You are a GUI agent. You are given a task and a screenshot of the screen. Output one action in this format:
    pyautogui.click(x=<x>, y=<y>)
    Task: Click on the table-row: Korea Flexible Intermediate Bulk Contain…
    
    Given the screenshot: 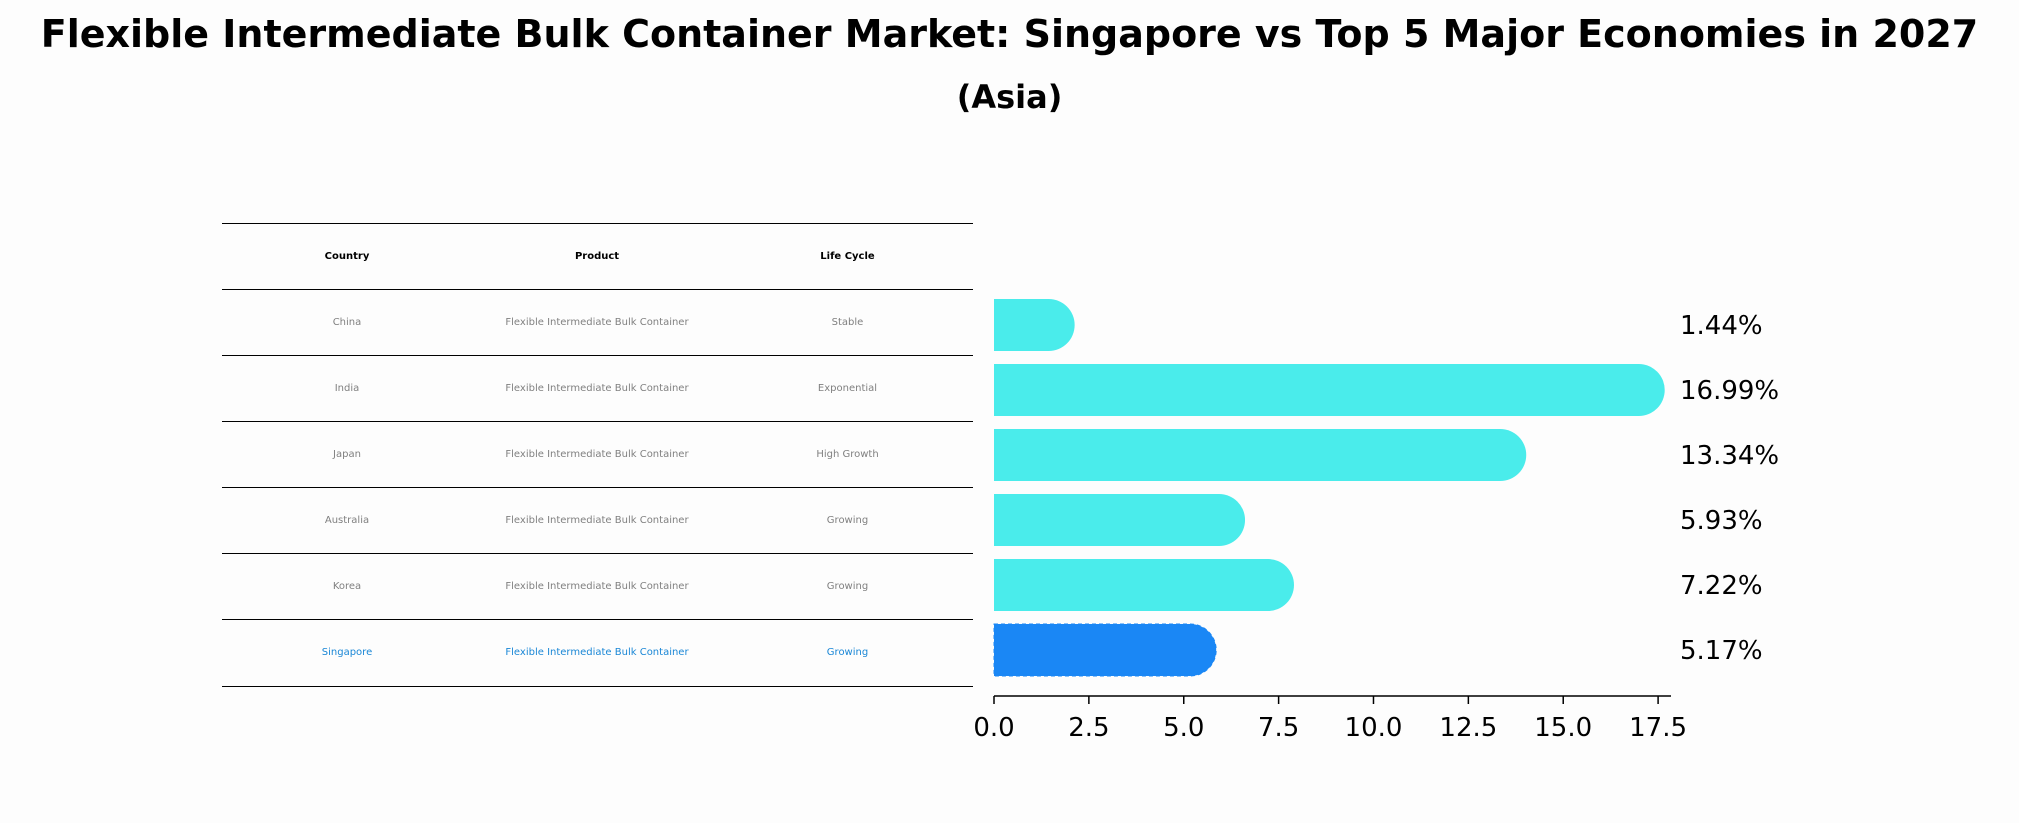 What is the action you would take?
    pyautogui.click(x=597, y=586)
    